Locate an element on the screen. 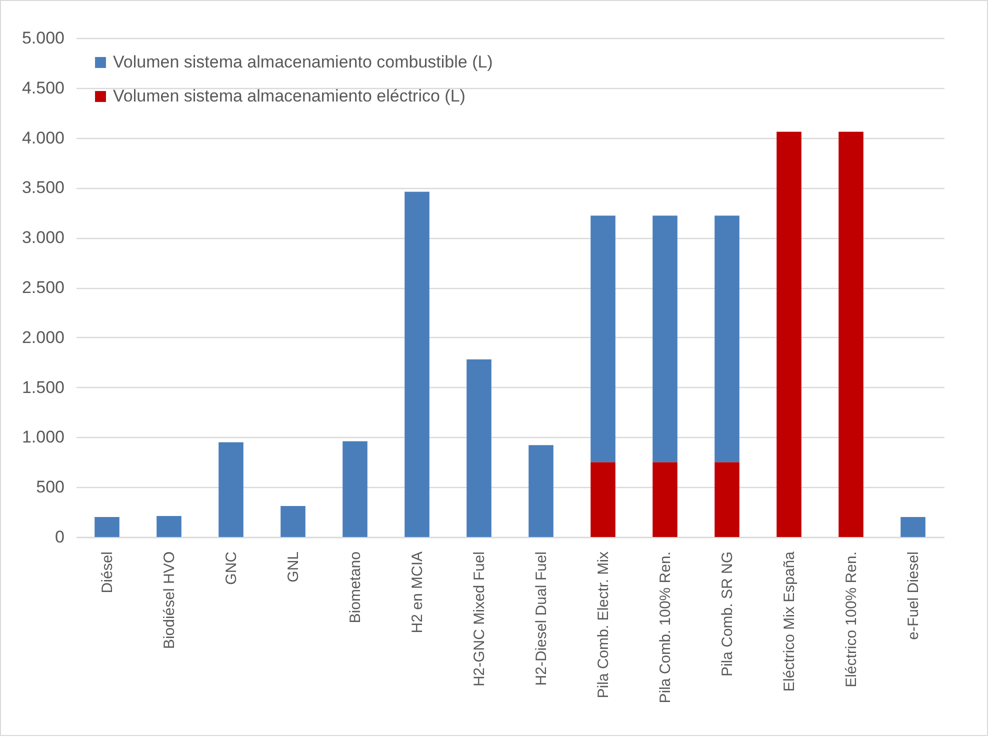 This screenshot has height=738, width=990. legend-label: Volumen sistema almacenamiento eléctrico (L) is located at coordinates (289, 96).